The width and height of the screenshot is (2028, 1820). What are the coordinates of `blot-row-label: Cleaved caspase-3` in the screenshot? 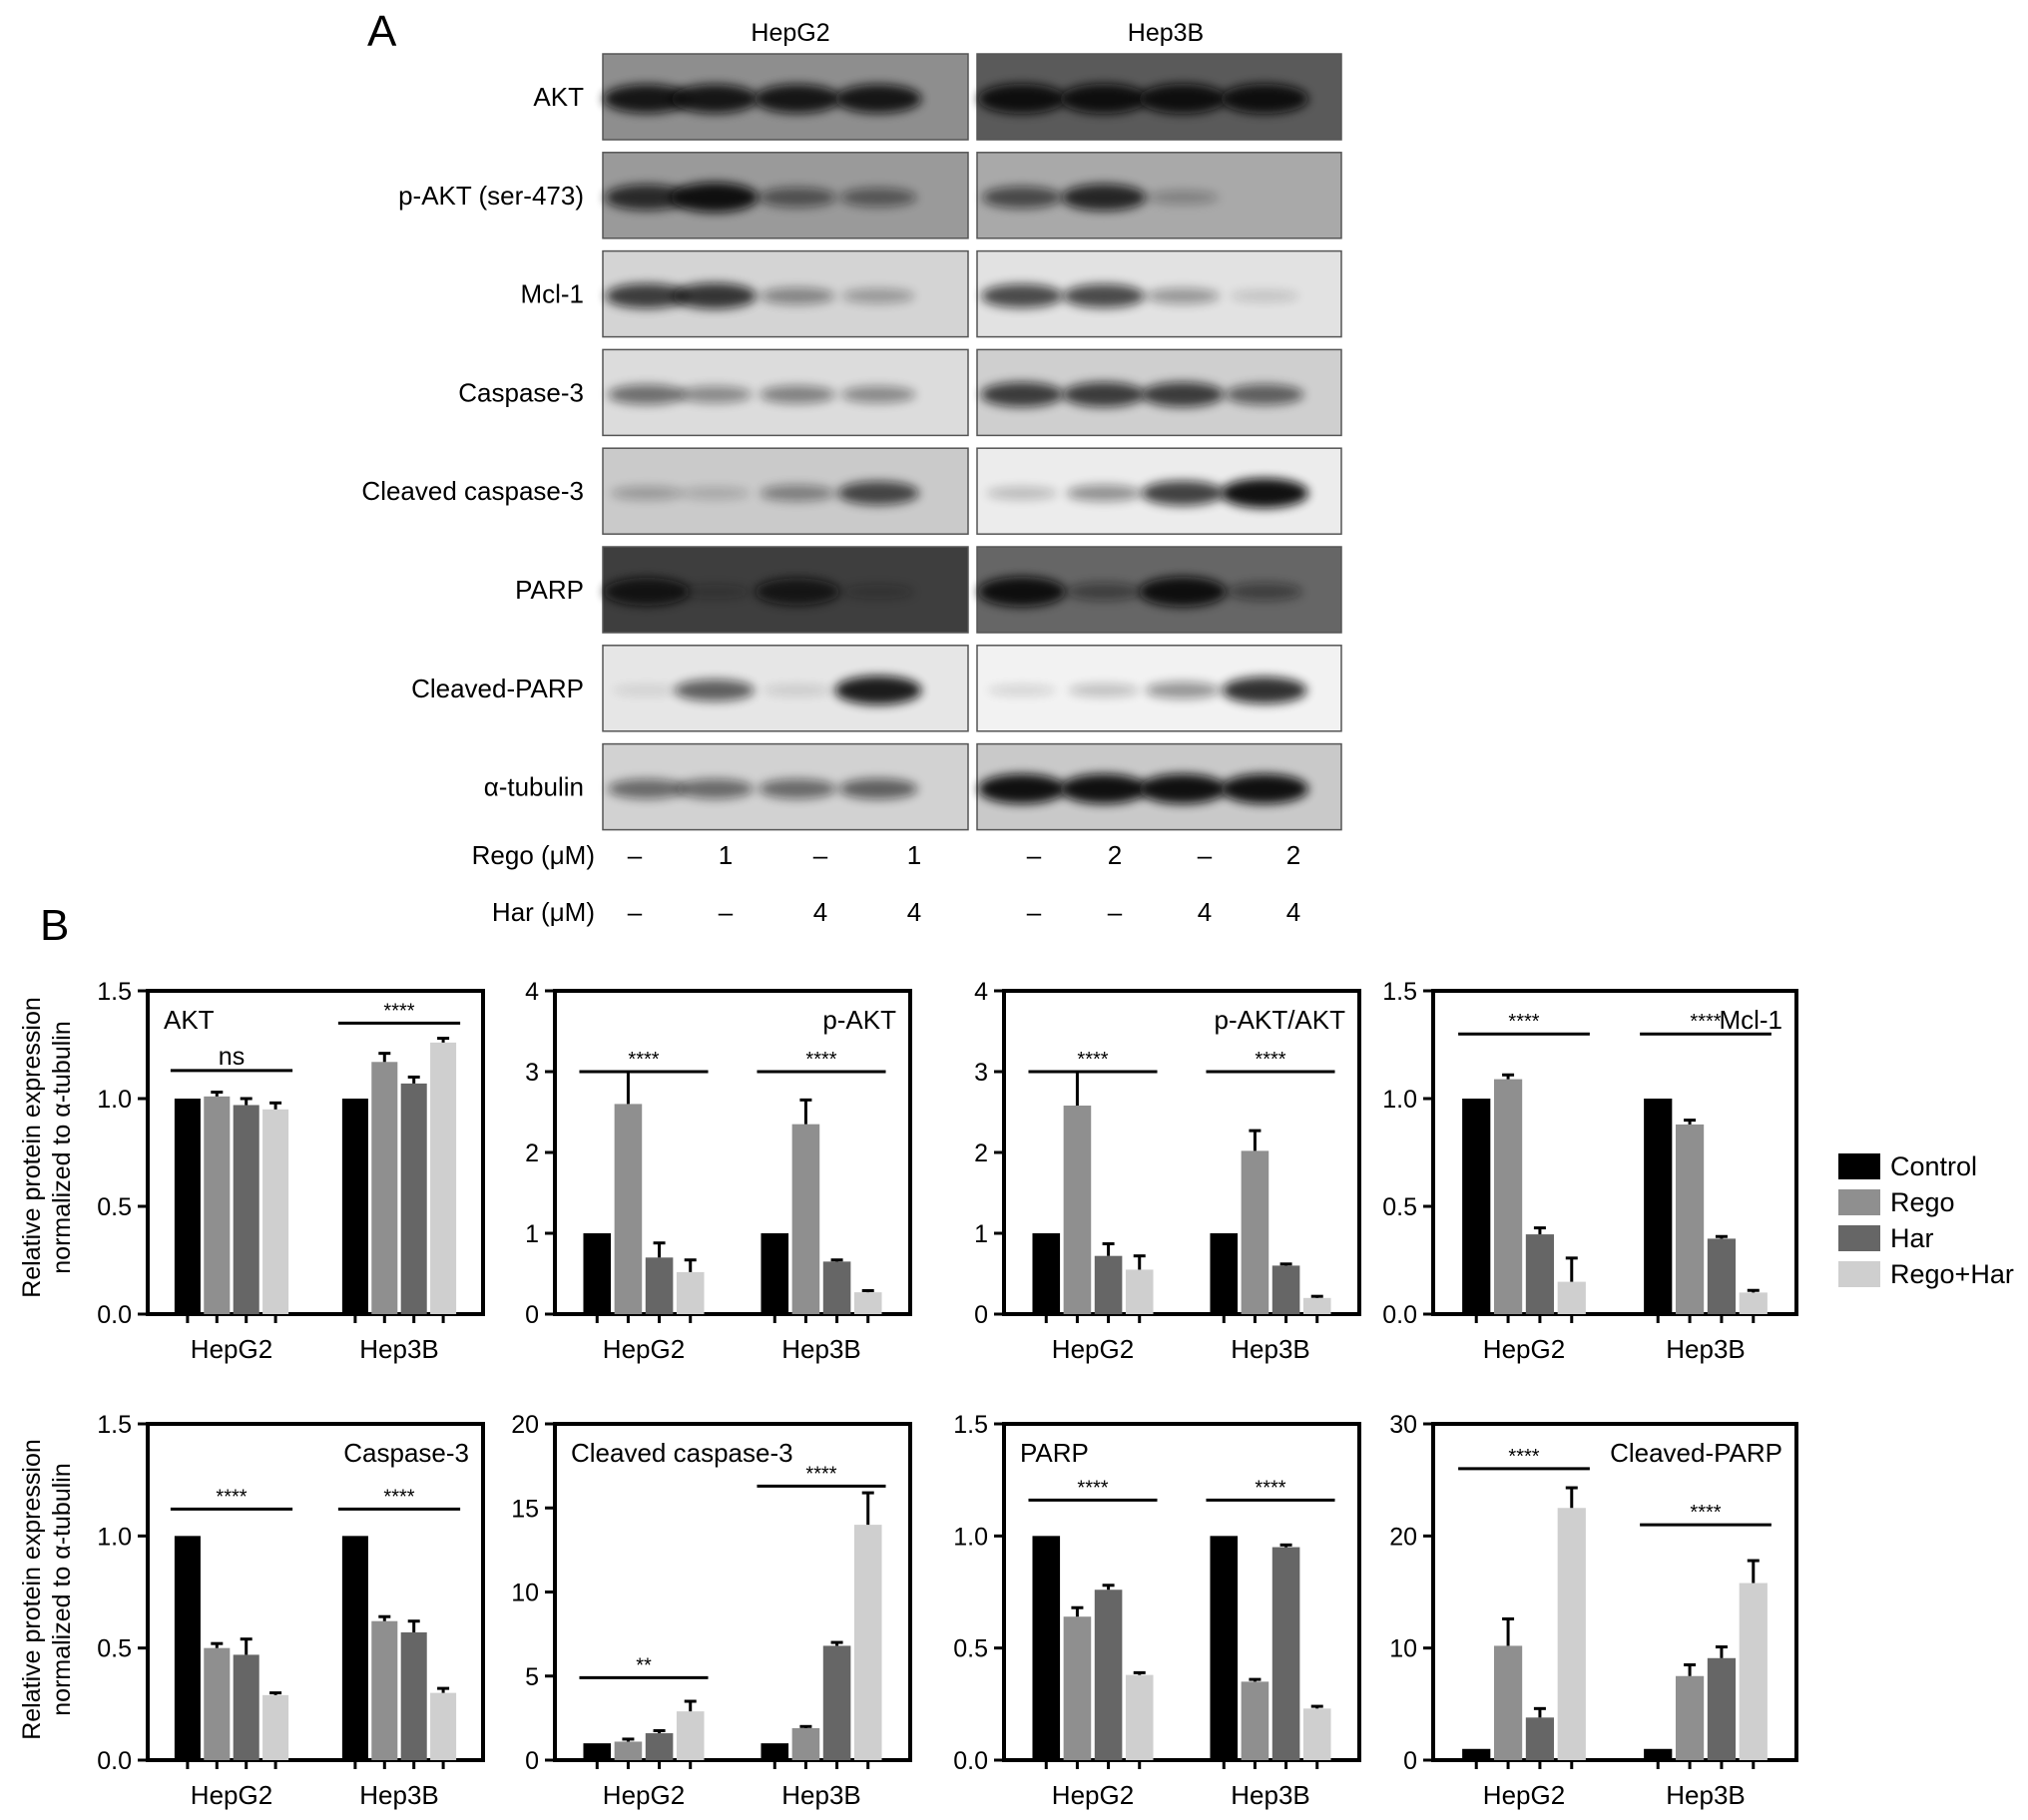 It's located at (473, 491).